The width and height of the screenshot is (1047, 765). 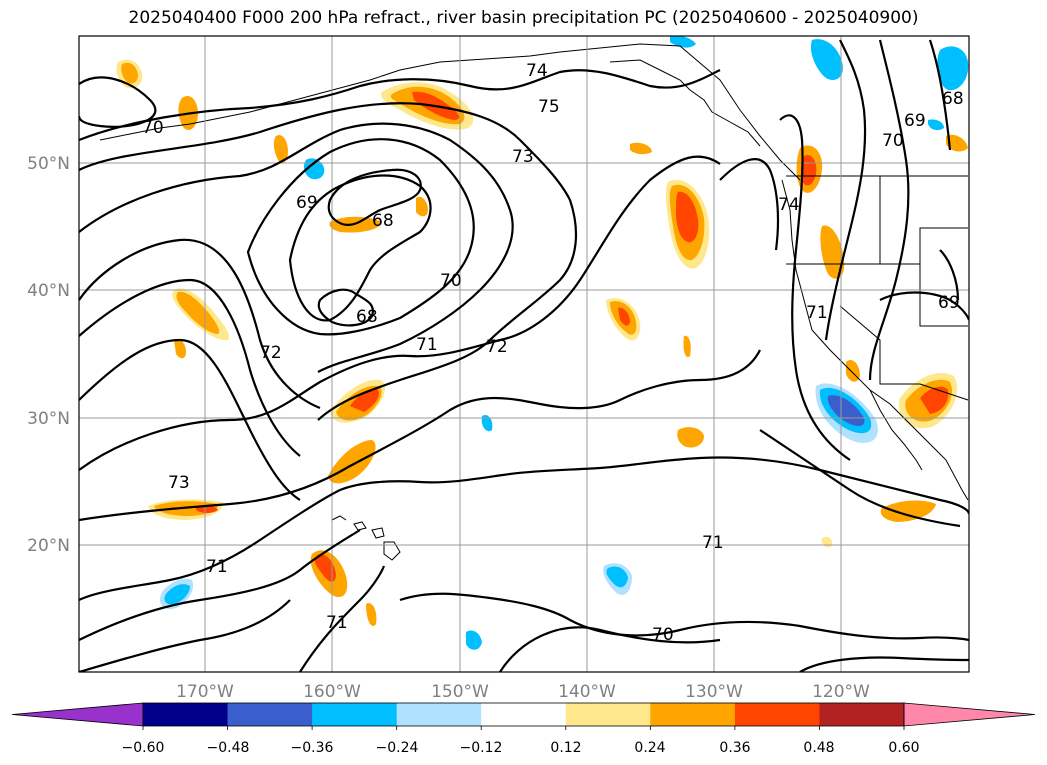 What do you see at coordinates (481, 748) in the screenshot?
I see `colorbar-tick-label: −0.12` at bounding box center [481, 748].